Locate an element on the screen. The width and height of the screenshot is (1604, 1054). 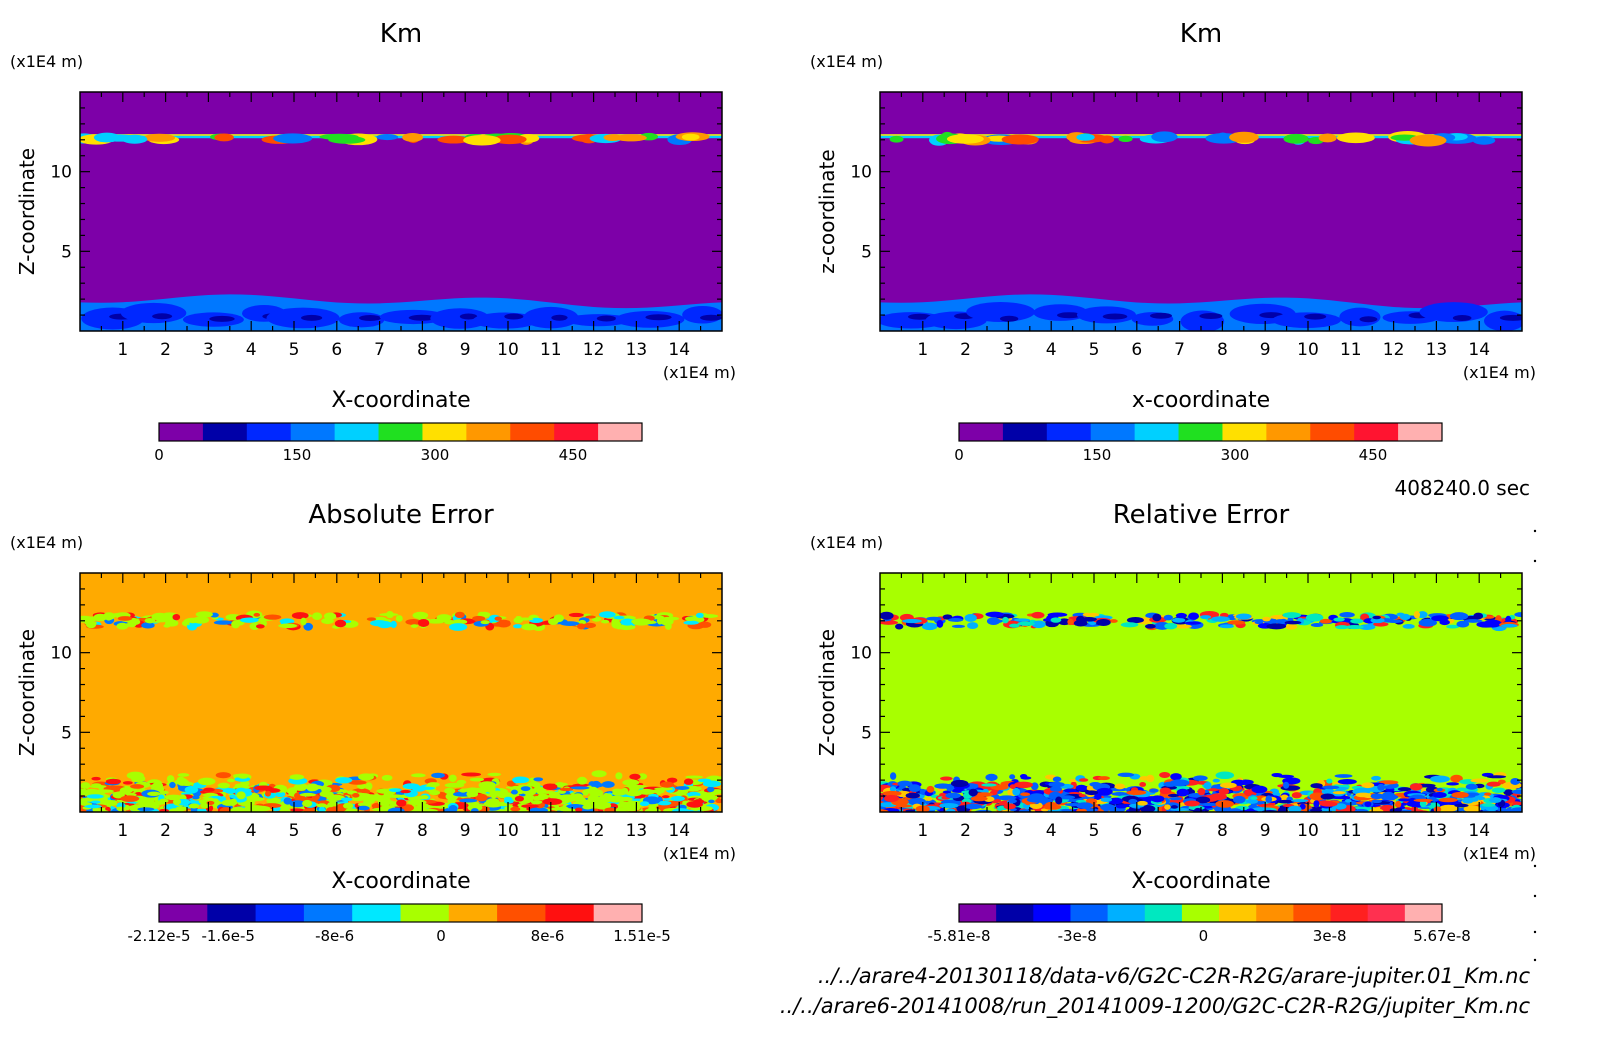
x-unit-label: (x1E4 m) is located at coordinates (1499, 372).